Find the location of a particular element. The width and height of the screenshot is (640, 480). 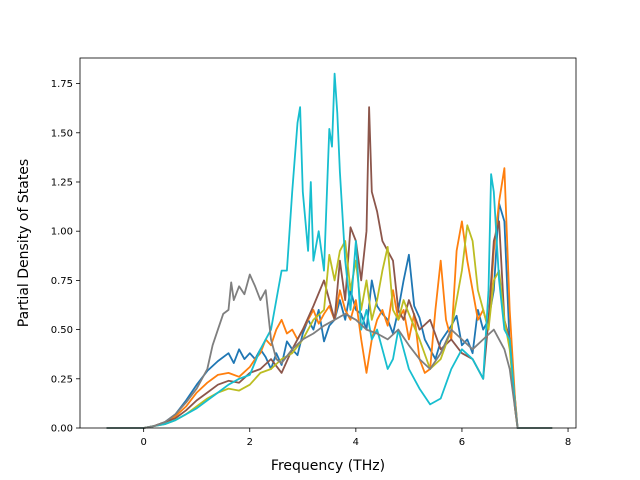

x-tick-label: 2 is located at coordinates (250, 442).